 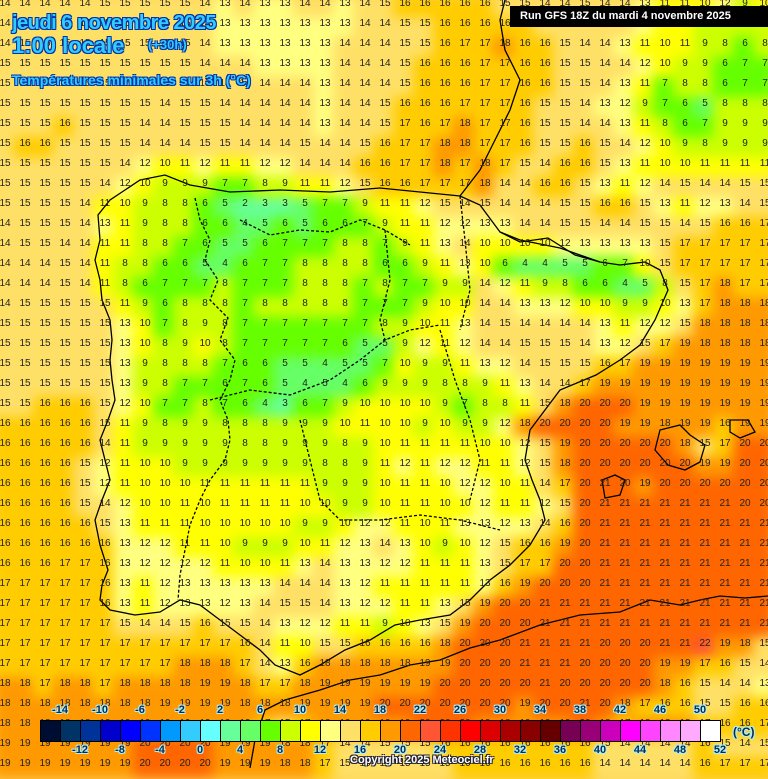 What do you see at coordinates (160, 750) in the screenshot?
I see `legend-tick: -4` at bounding box center [160, 750].